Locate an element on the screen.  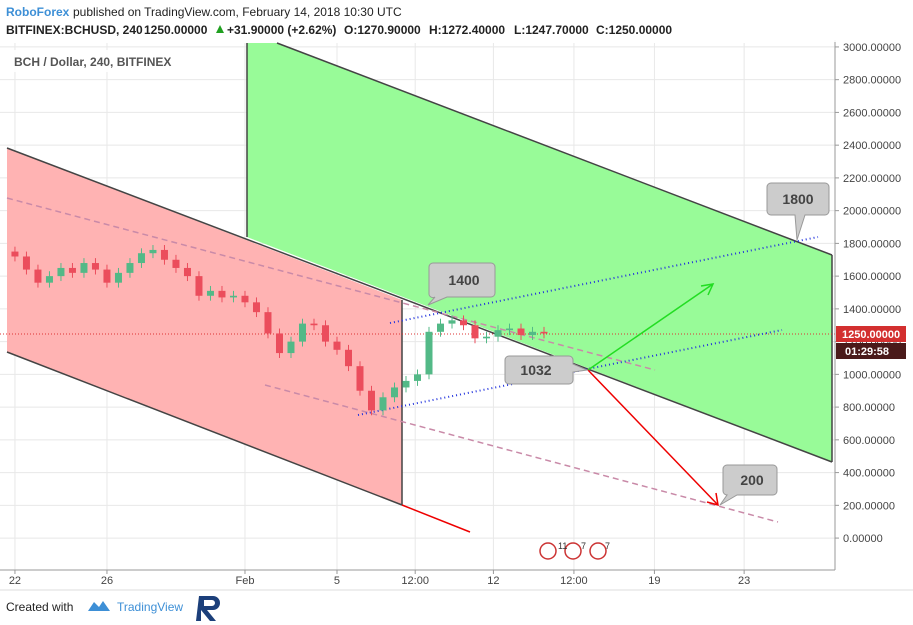
low: L:1247.70000 is located at coordinates (551, 30).